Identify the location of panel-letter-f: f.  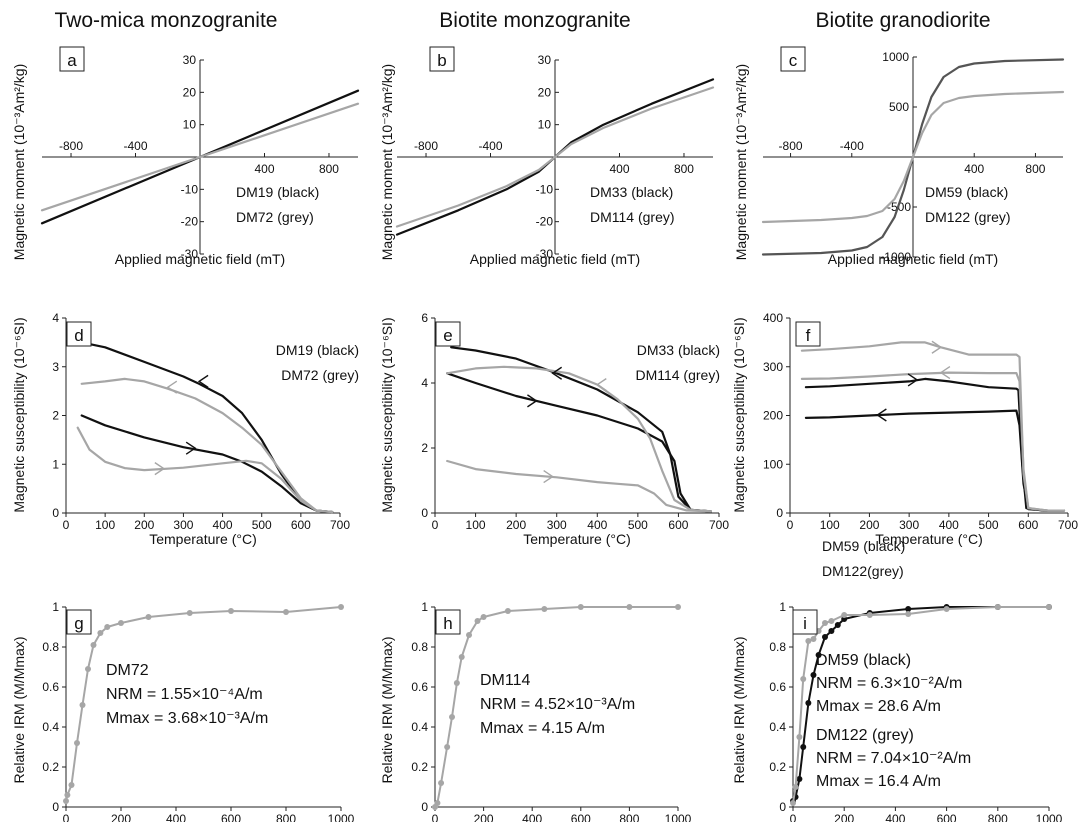
(808, 334).